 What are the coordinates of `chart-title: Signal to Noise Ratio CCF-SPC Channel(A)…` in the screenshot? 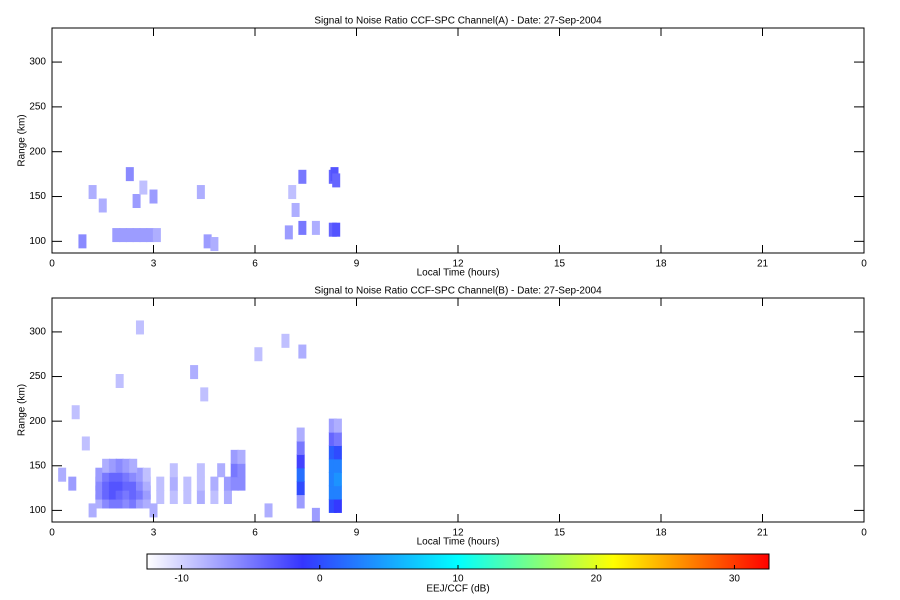 It's located at (458, 21).